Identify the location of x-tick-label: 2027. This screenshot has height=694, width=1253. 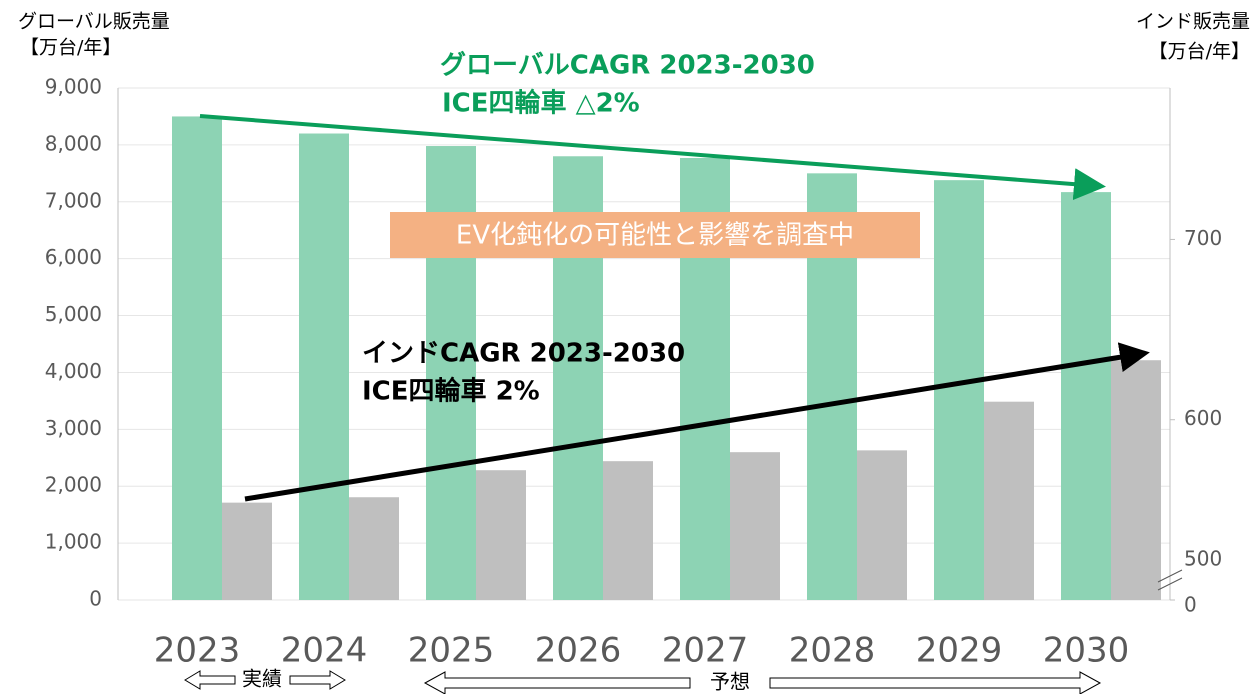
(705, 651).